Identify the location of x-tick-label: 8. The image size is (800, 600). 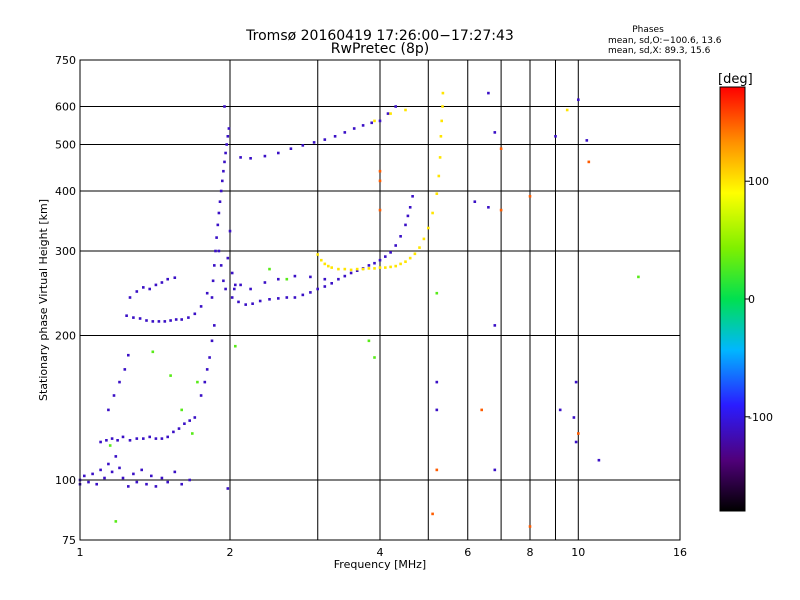
(530, 552).